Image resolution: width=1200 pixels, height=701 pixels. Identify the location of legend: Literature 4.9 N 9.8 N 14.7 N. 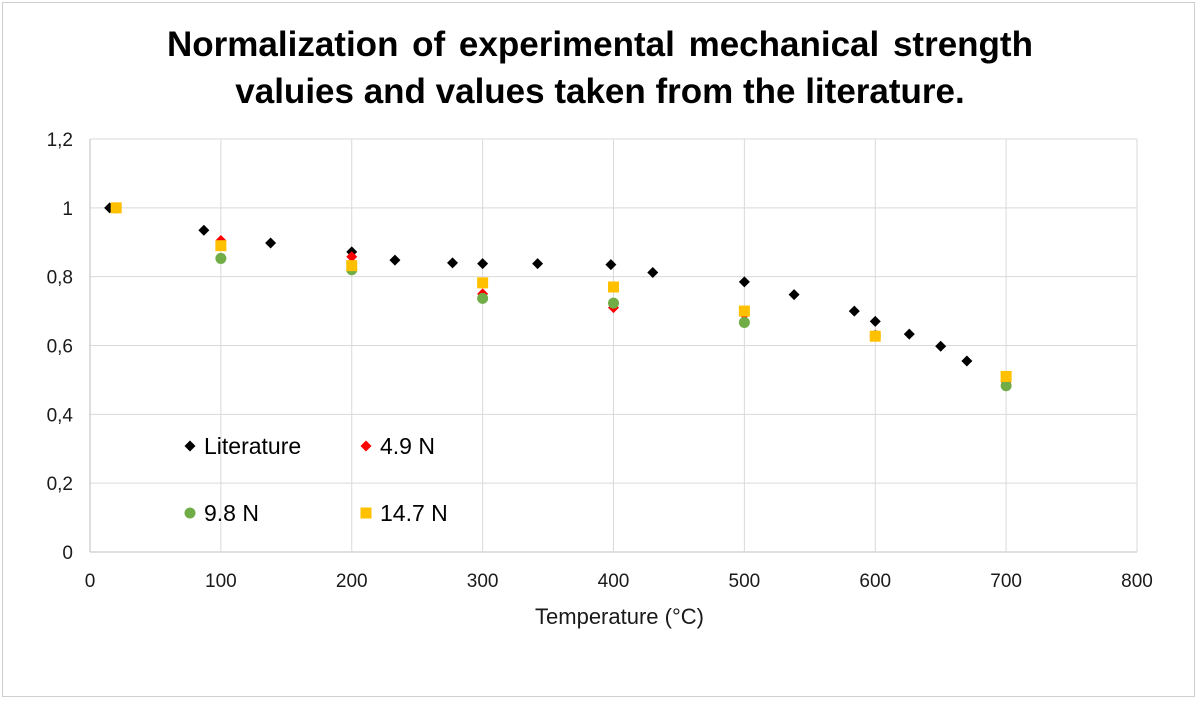
(316, 479).